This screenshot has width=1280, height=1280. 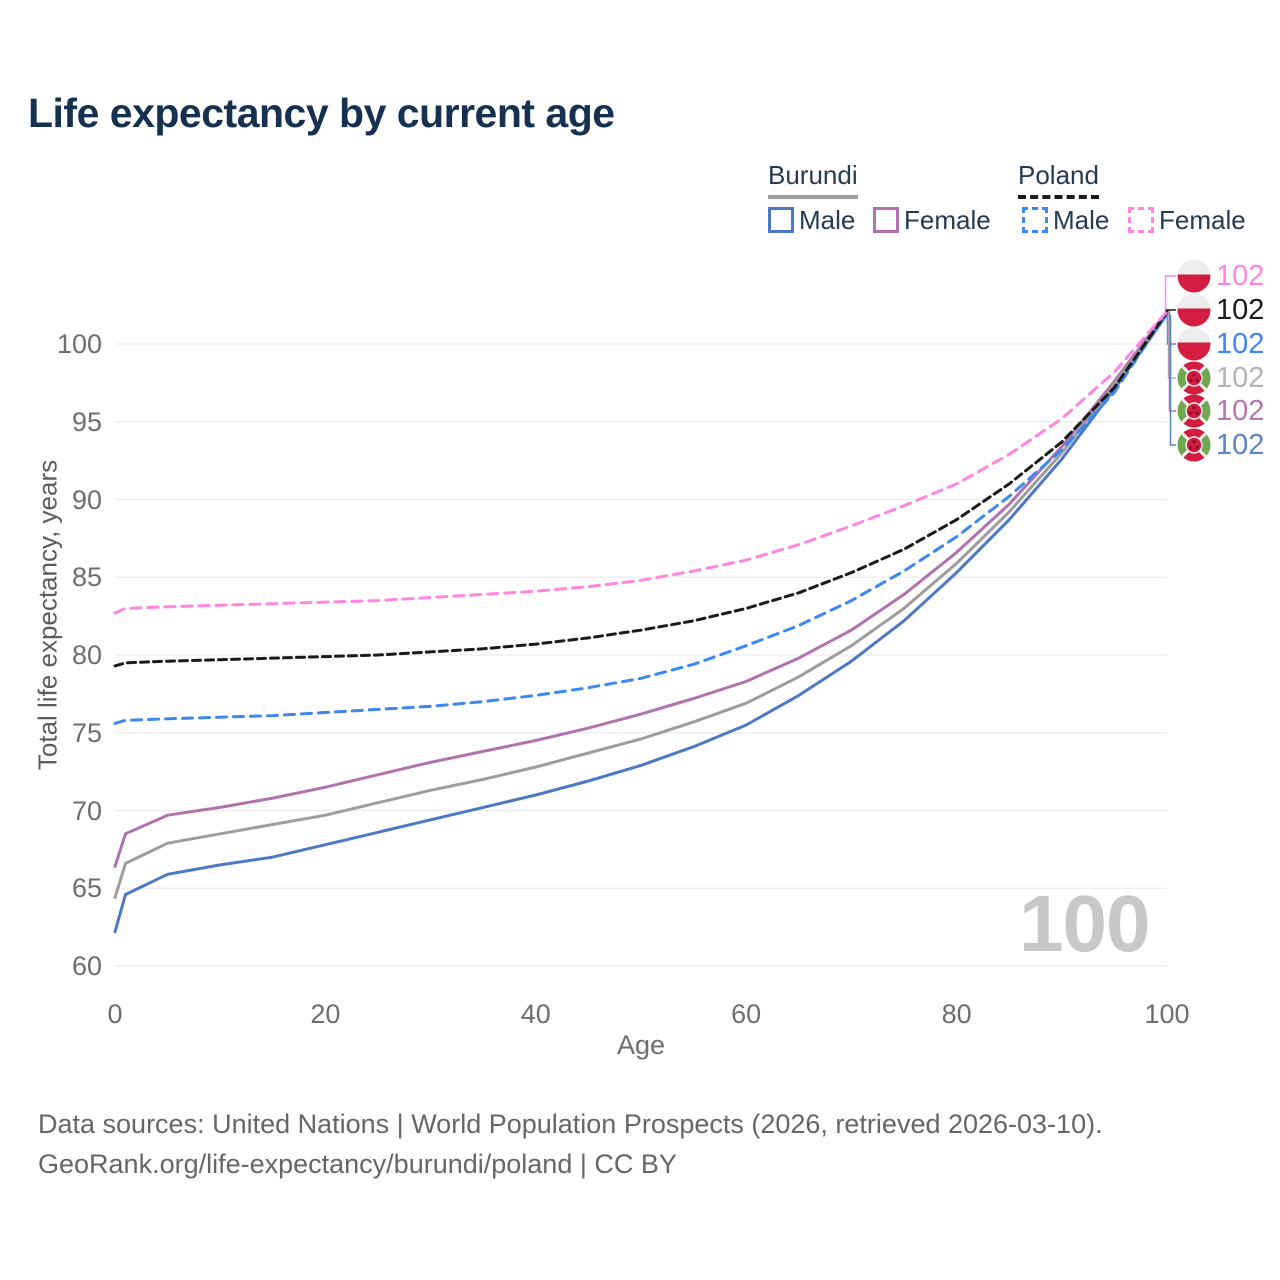 What do you see at coordinates (1167, 1014) in the screenshot?
I see `x-tick-label-100: 100` at bounding box center [1167, 1014].